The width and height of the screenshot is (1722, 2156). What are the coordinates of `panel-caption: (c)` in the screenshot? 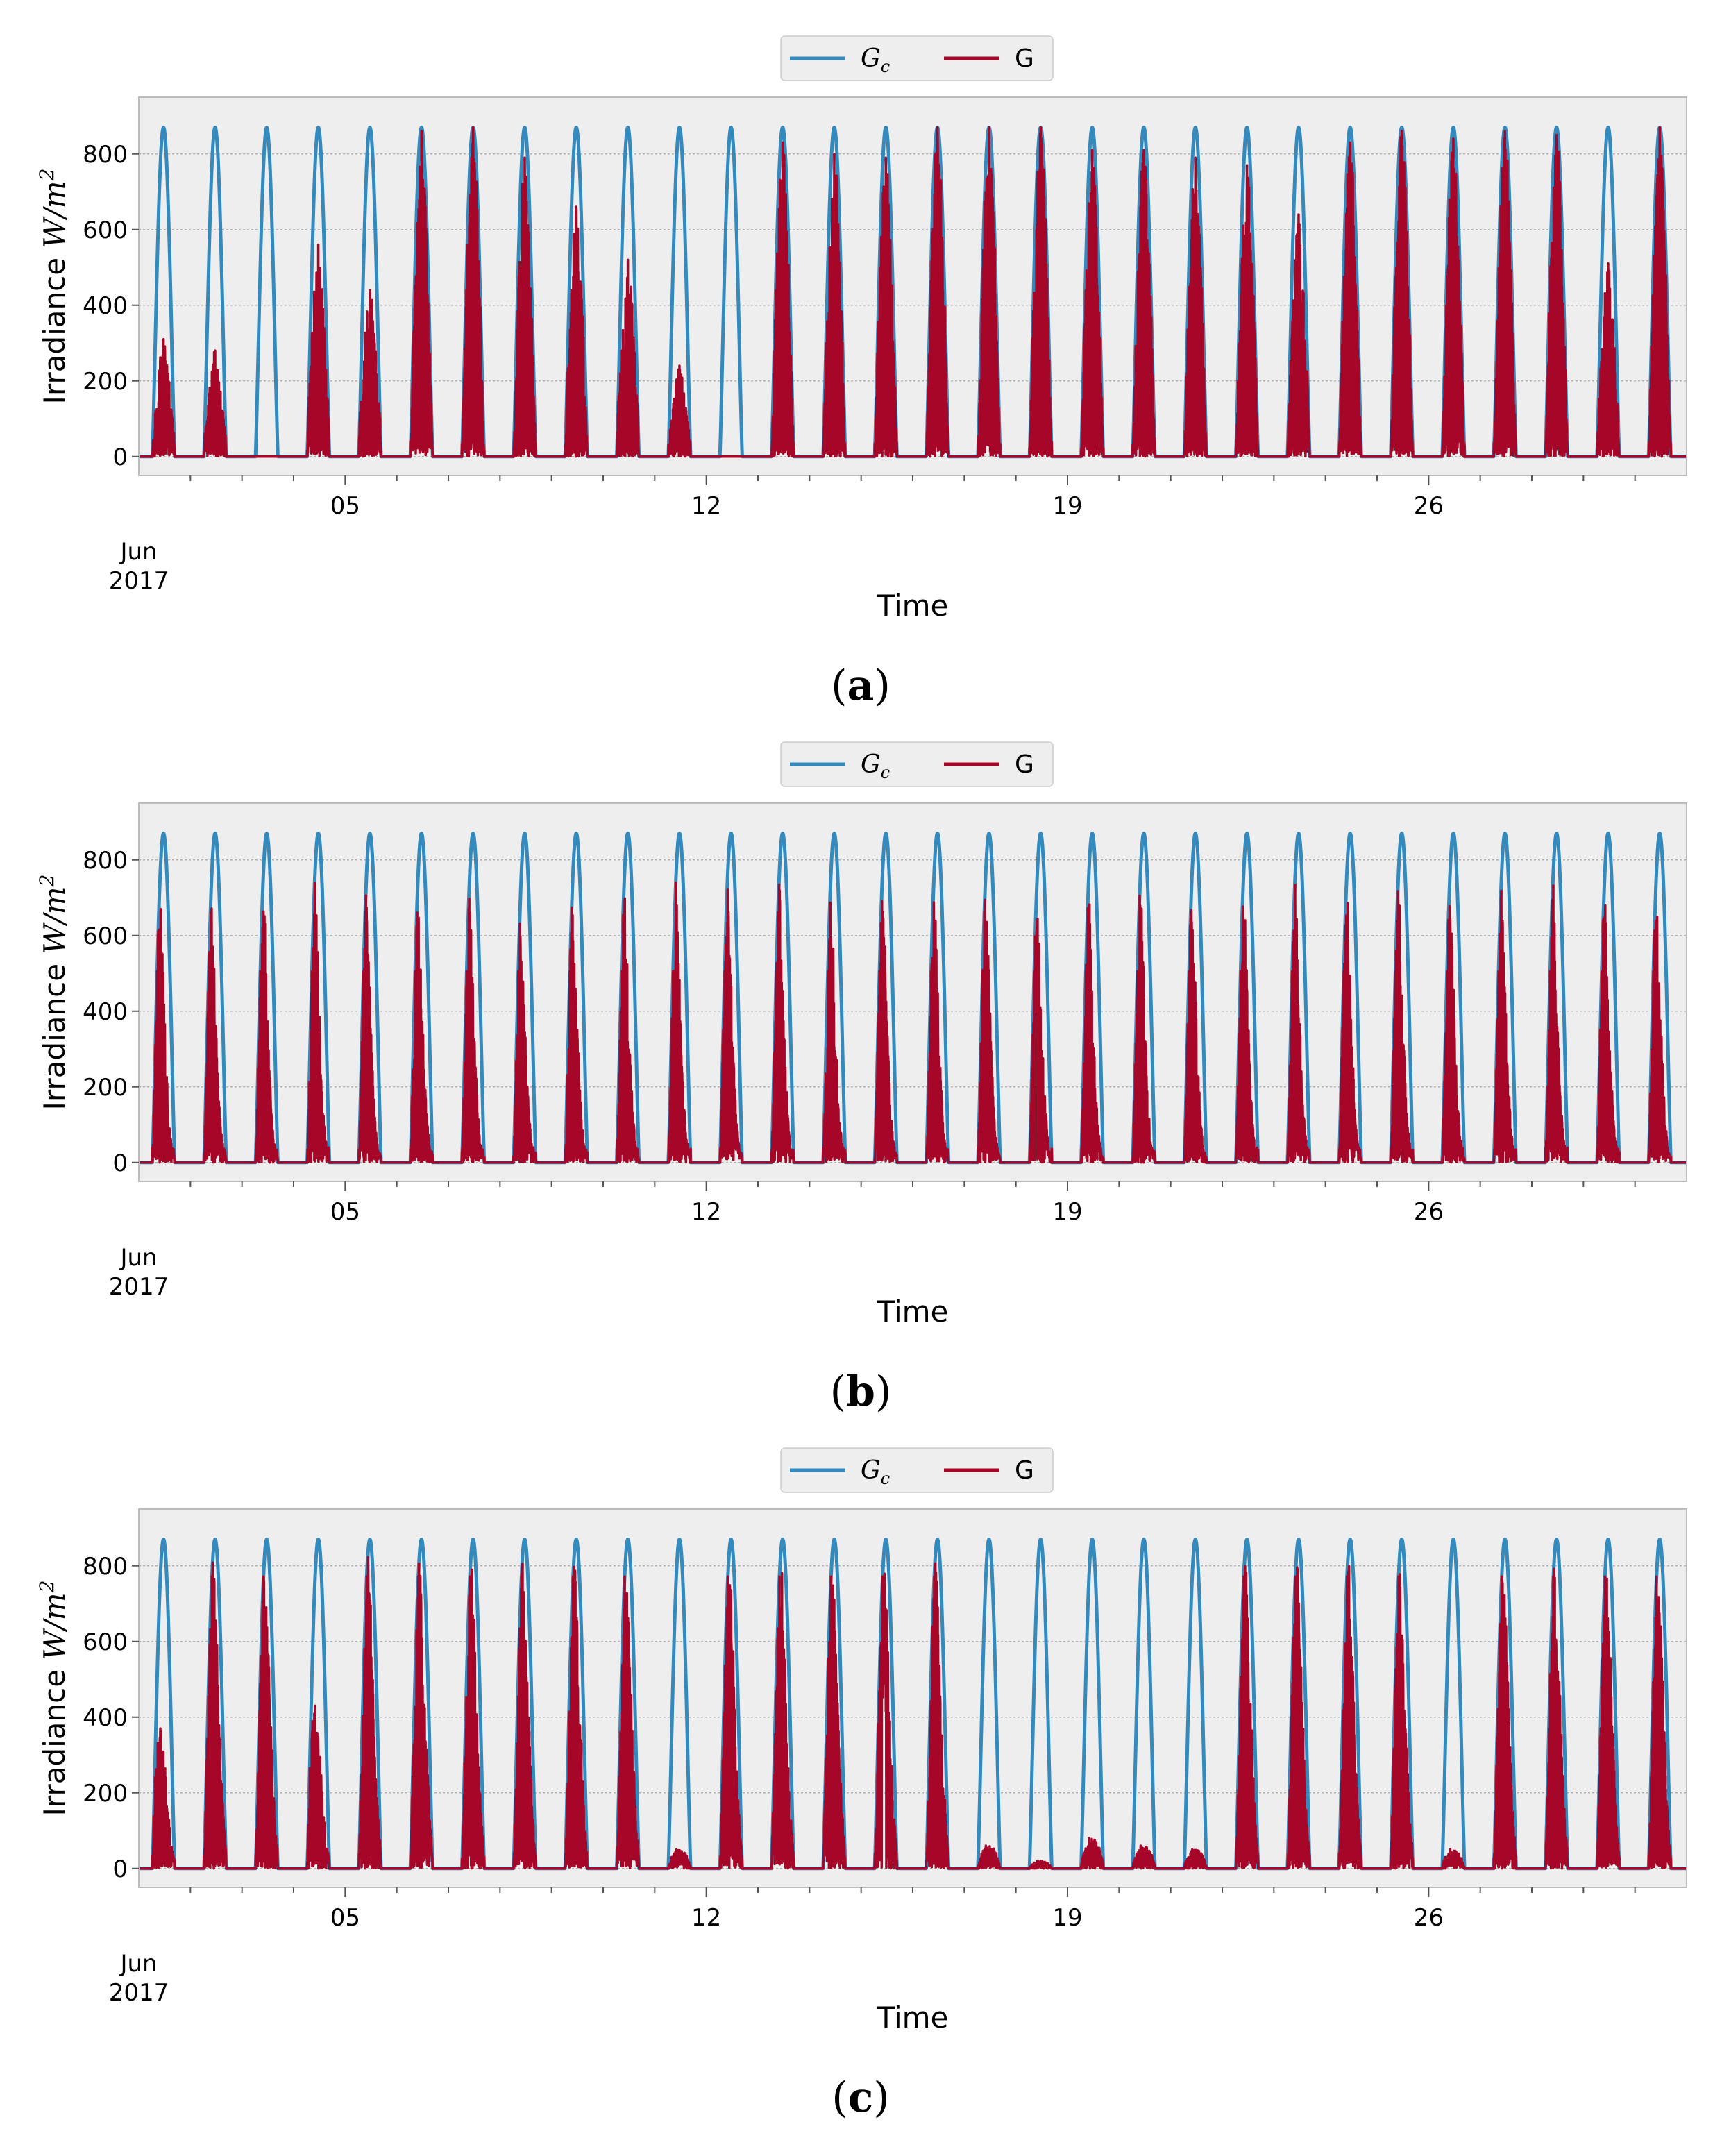 It's located at (860, 2098).